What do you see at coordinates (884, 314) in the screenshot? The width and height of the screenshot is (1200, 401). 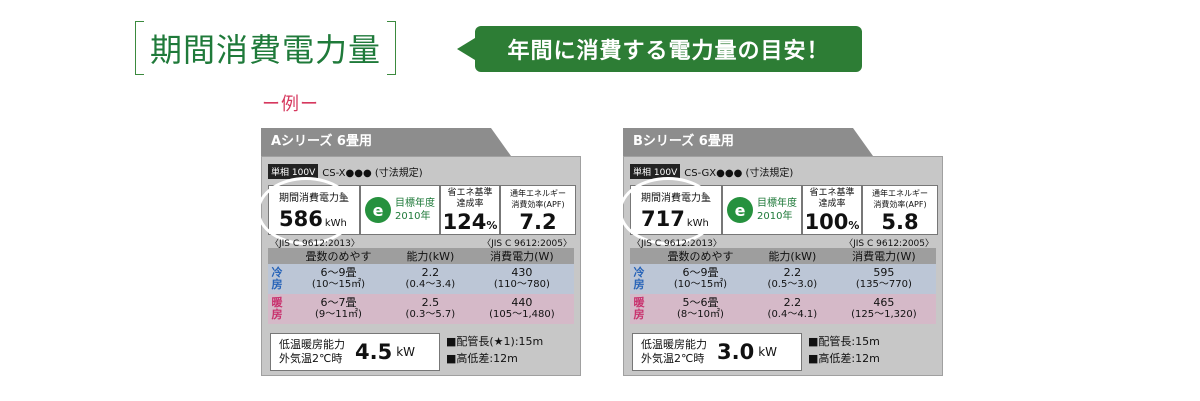 I see `power-sub: (125〜1,320)` at bounding box center [884, 314].